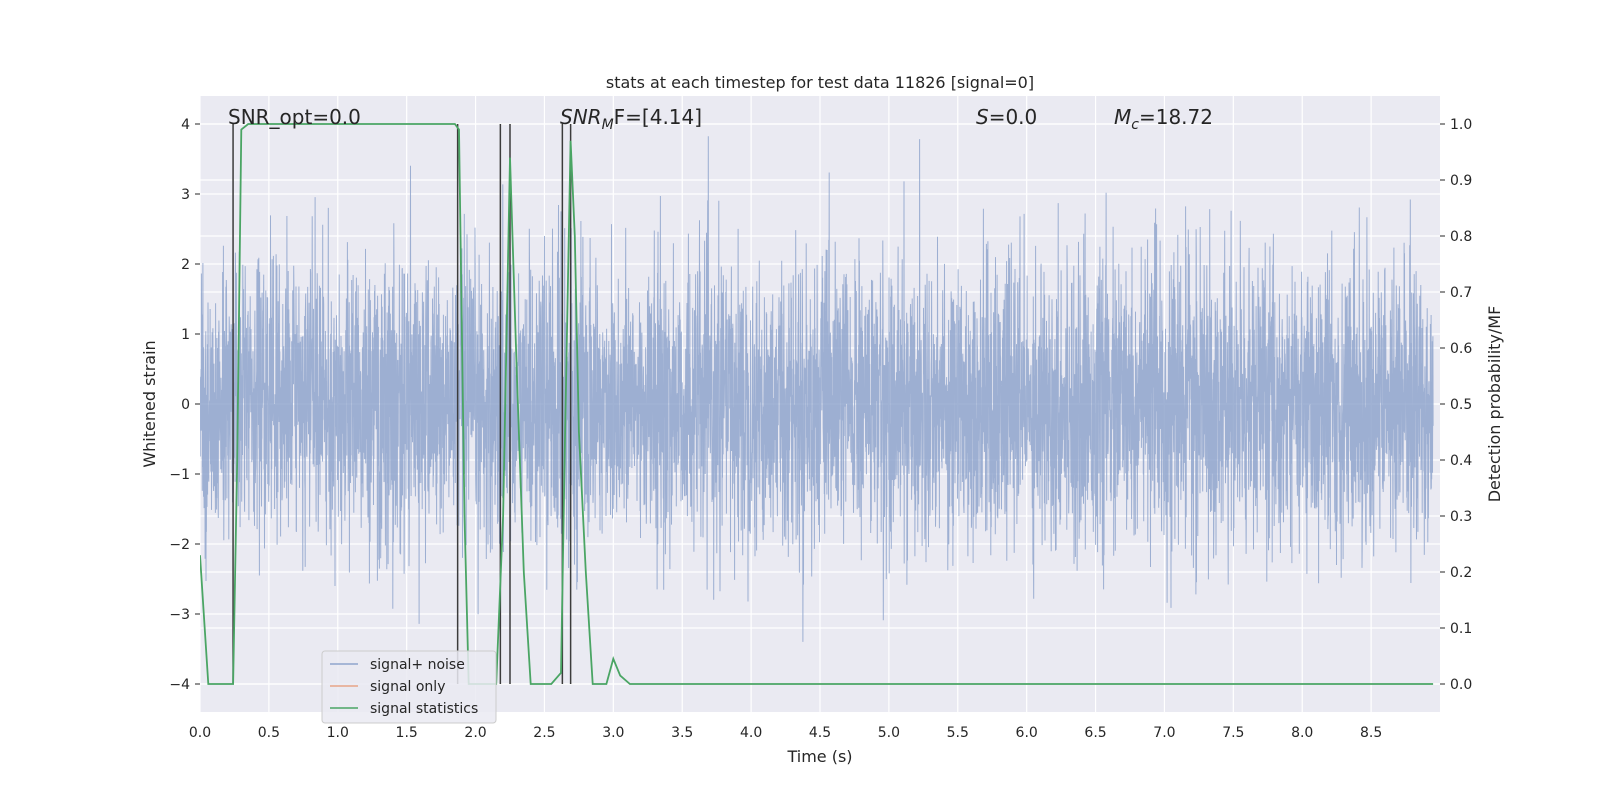 The image size is (1600, 800). What do you see at coordinates (544, 733) in the screenshot?
I see `x-tick-label: 2.5` at bounding box center [544, 733].